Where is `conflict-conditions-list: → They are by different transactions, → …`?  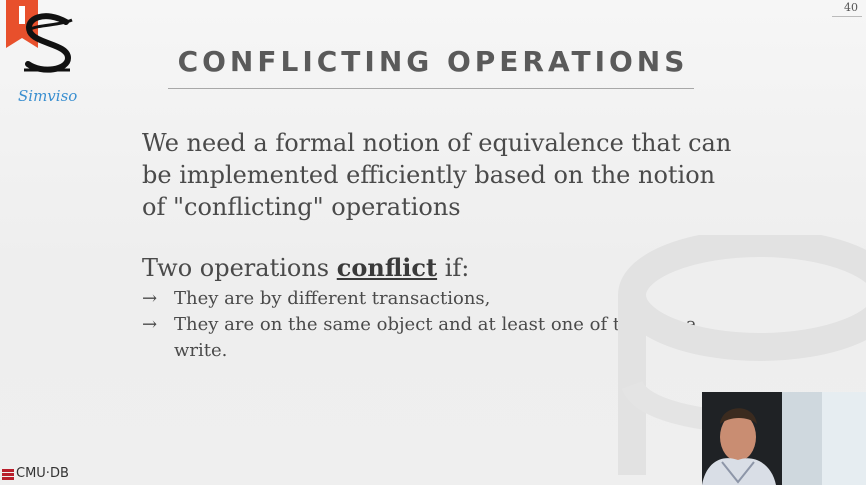
conflict-conditions-list: → They are by different transactions, → … is located at coordinates (442, 325).